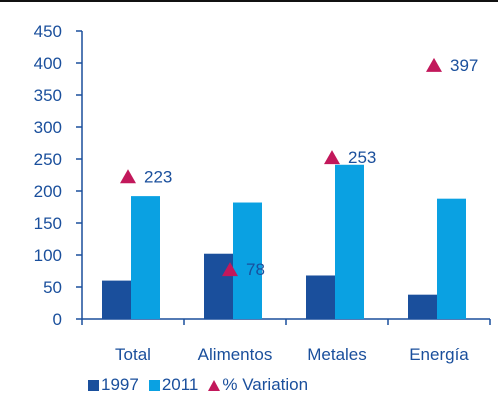 The image size is (498, 397). I want to click on y-tick-label: 350, so click(48, 95).